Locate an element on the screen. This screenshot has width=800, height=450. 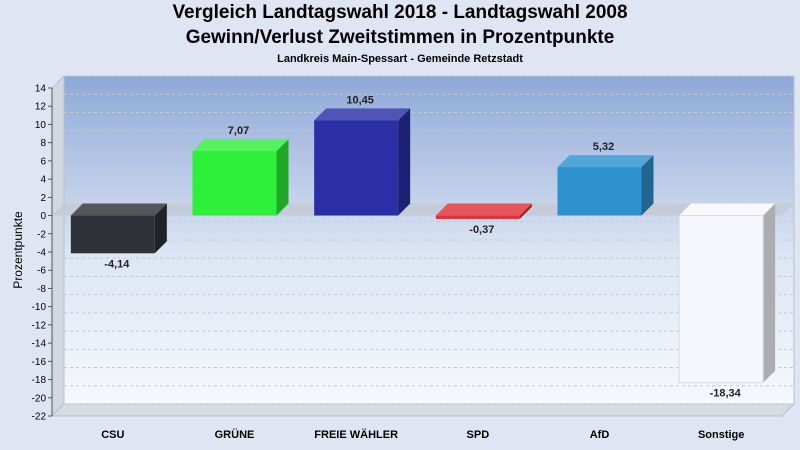
y-tick-label: 6 is located at coordinates (43, 161).